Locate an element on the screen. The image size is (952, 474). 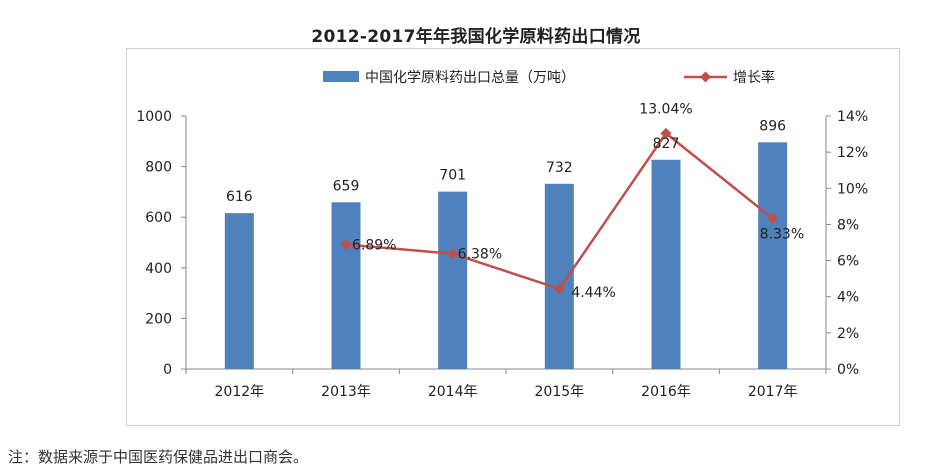
legend-swatch-marker is located at coordinates (705, 77).